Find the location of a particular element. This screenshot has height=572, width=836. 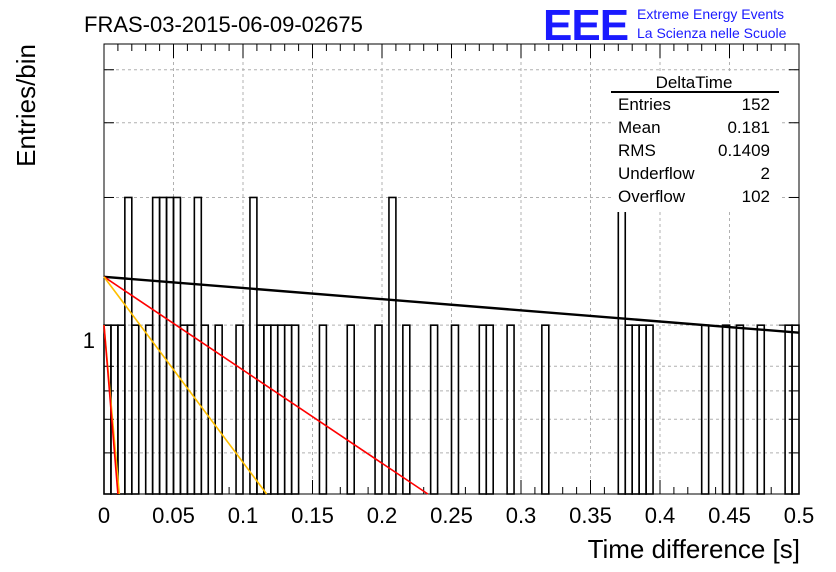

y-tick-label-1: 1 is located at coordinates (89, 340).